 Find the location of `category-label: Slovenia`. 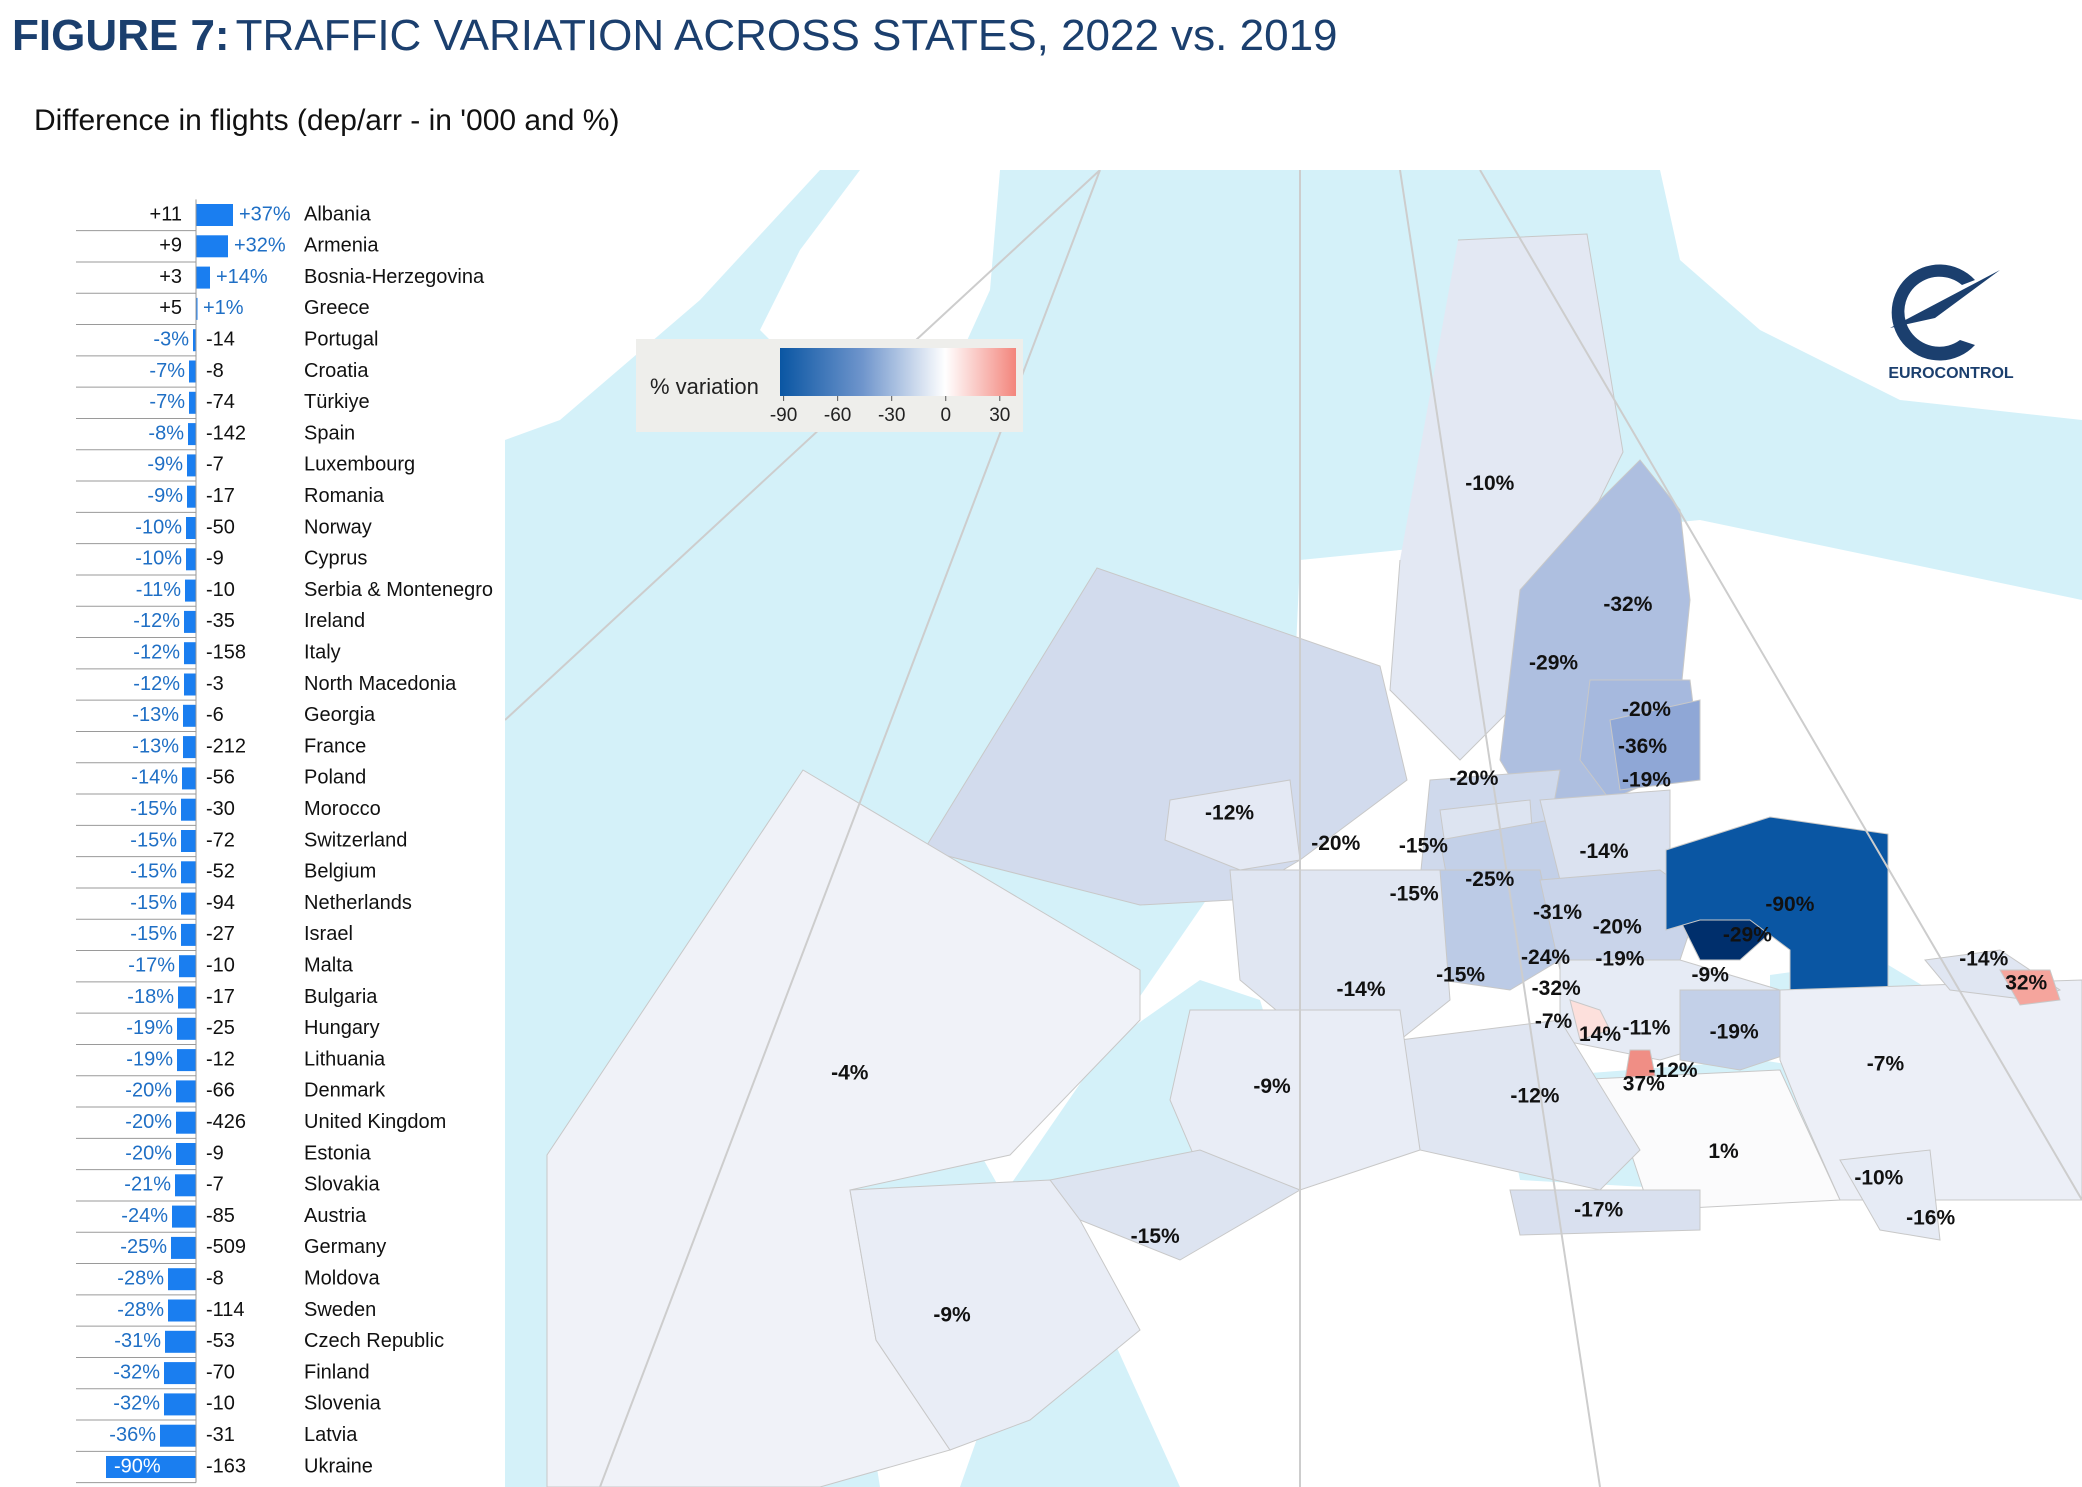

category-label: Slovenia is located at coordinates (343, 1404).